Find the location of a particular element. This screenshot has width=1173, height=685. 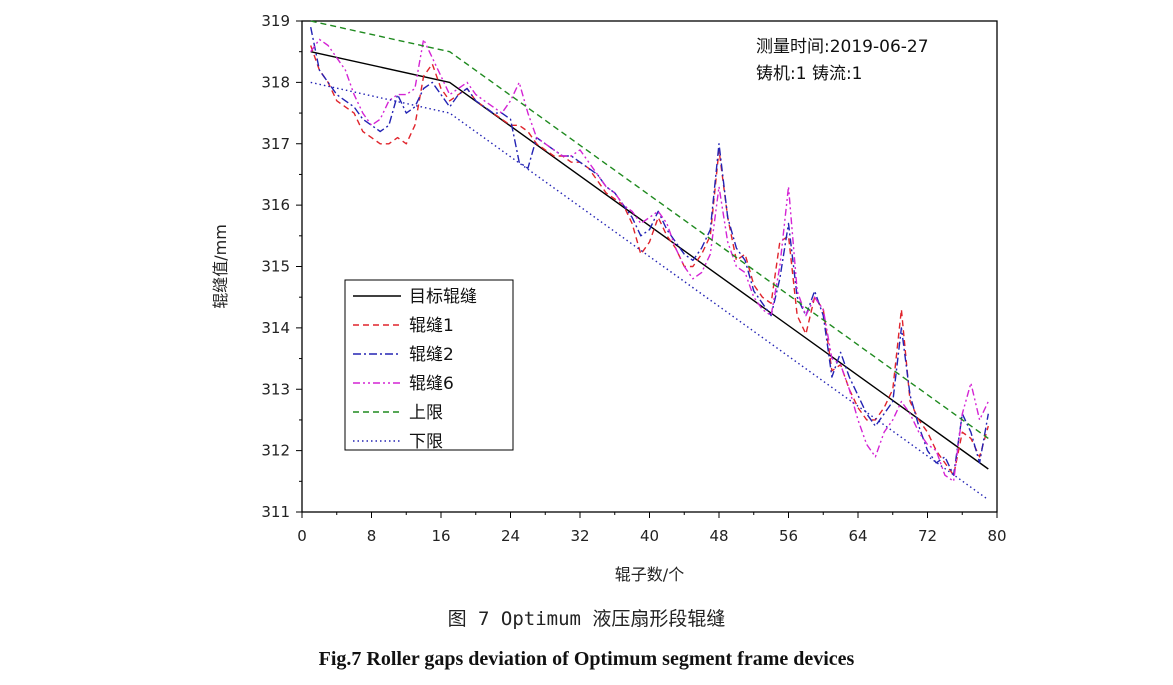

legend-label: 目标辊缝 is located at coordinates (443, 297).